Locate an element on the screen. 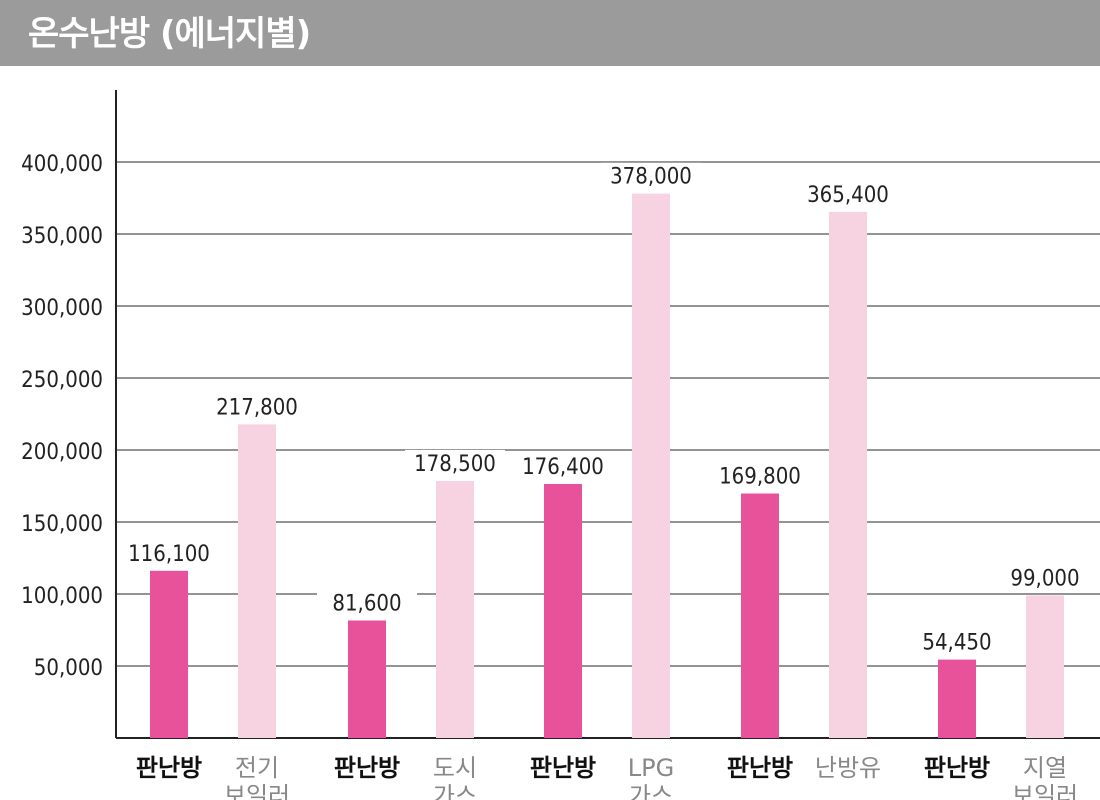 This screenshot has width=1100, height=800. value-label: 217,800 is located at coordinates (257, 407).